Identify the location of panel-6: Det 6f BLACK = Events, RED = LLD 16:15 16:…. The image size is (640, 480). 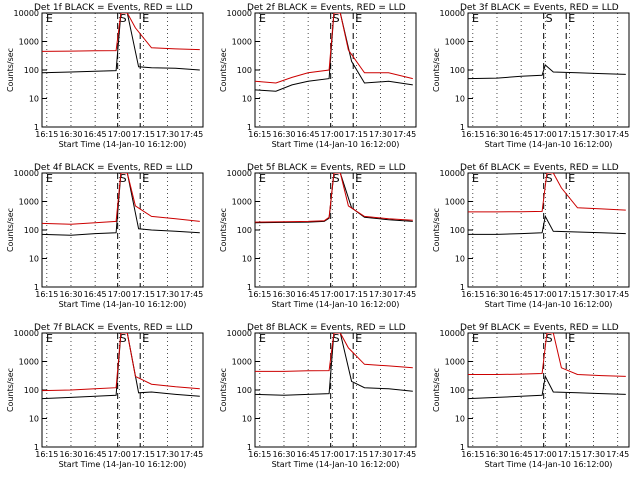
(531, 236).